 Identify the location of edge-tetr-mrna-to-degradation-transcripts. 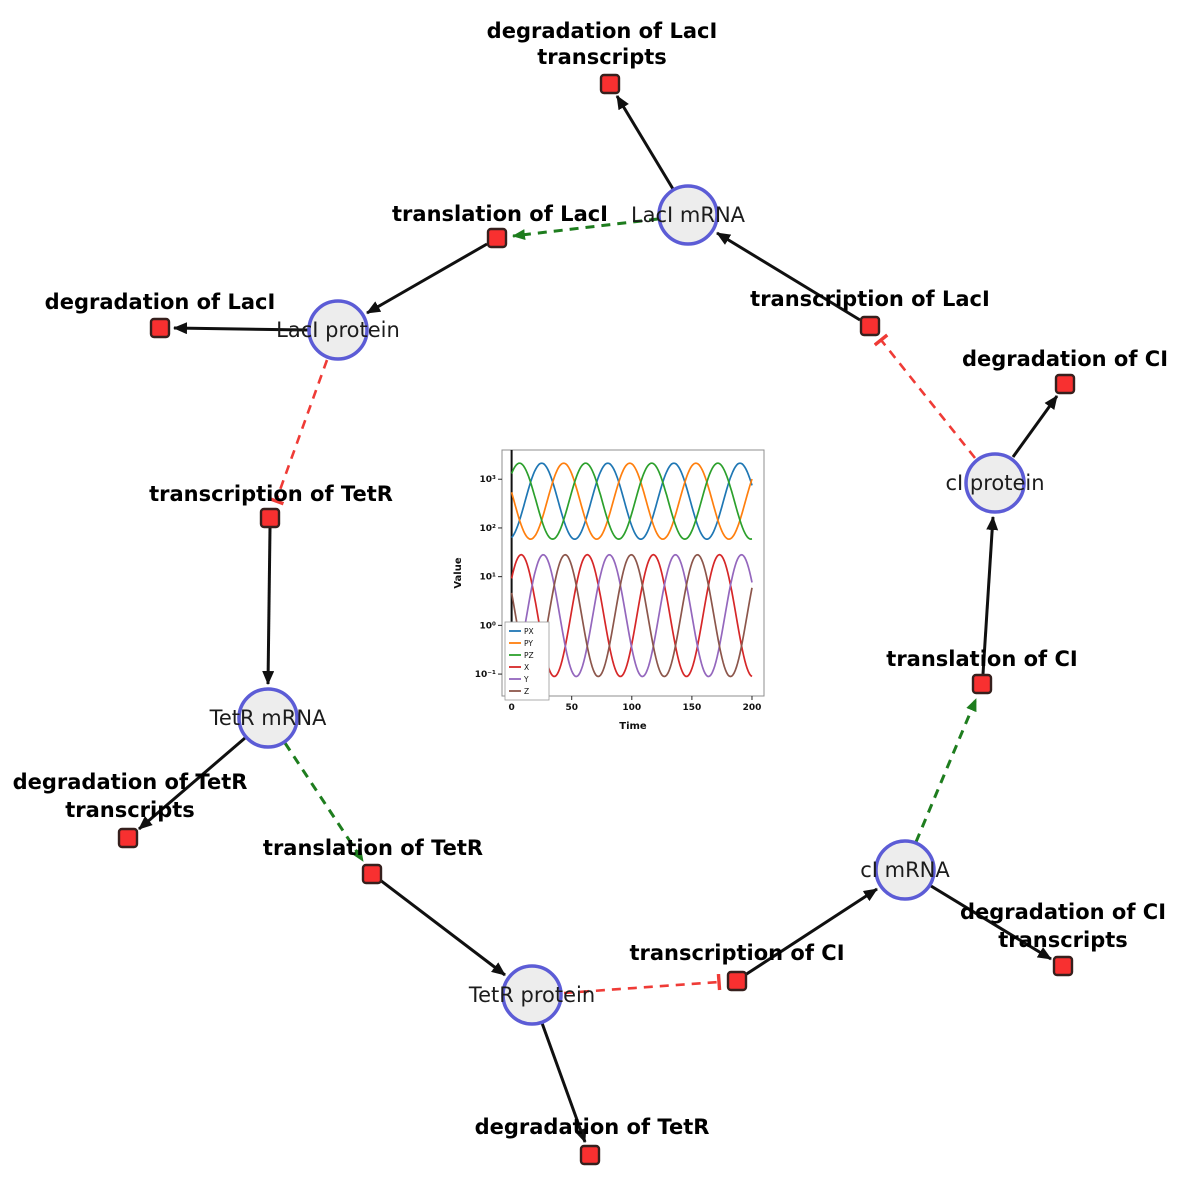
(192, 783).